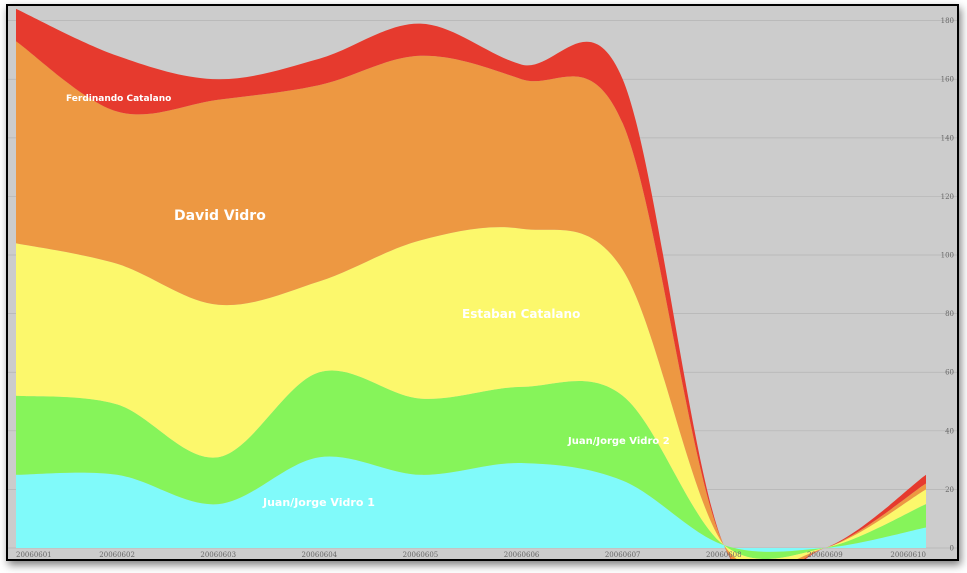  Describe the element at coordinates (318, 502) in the screenshot. I see `label-juan-jorge-vidro-1: Juan/Jorge Vidro 1` at that location.